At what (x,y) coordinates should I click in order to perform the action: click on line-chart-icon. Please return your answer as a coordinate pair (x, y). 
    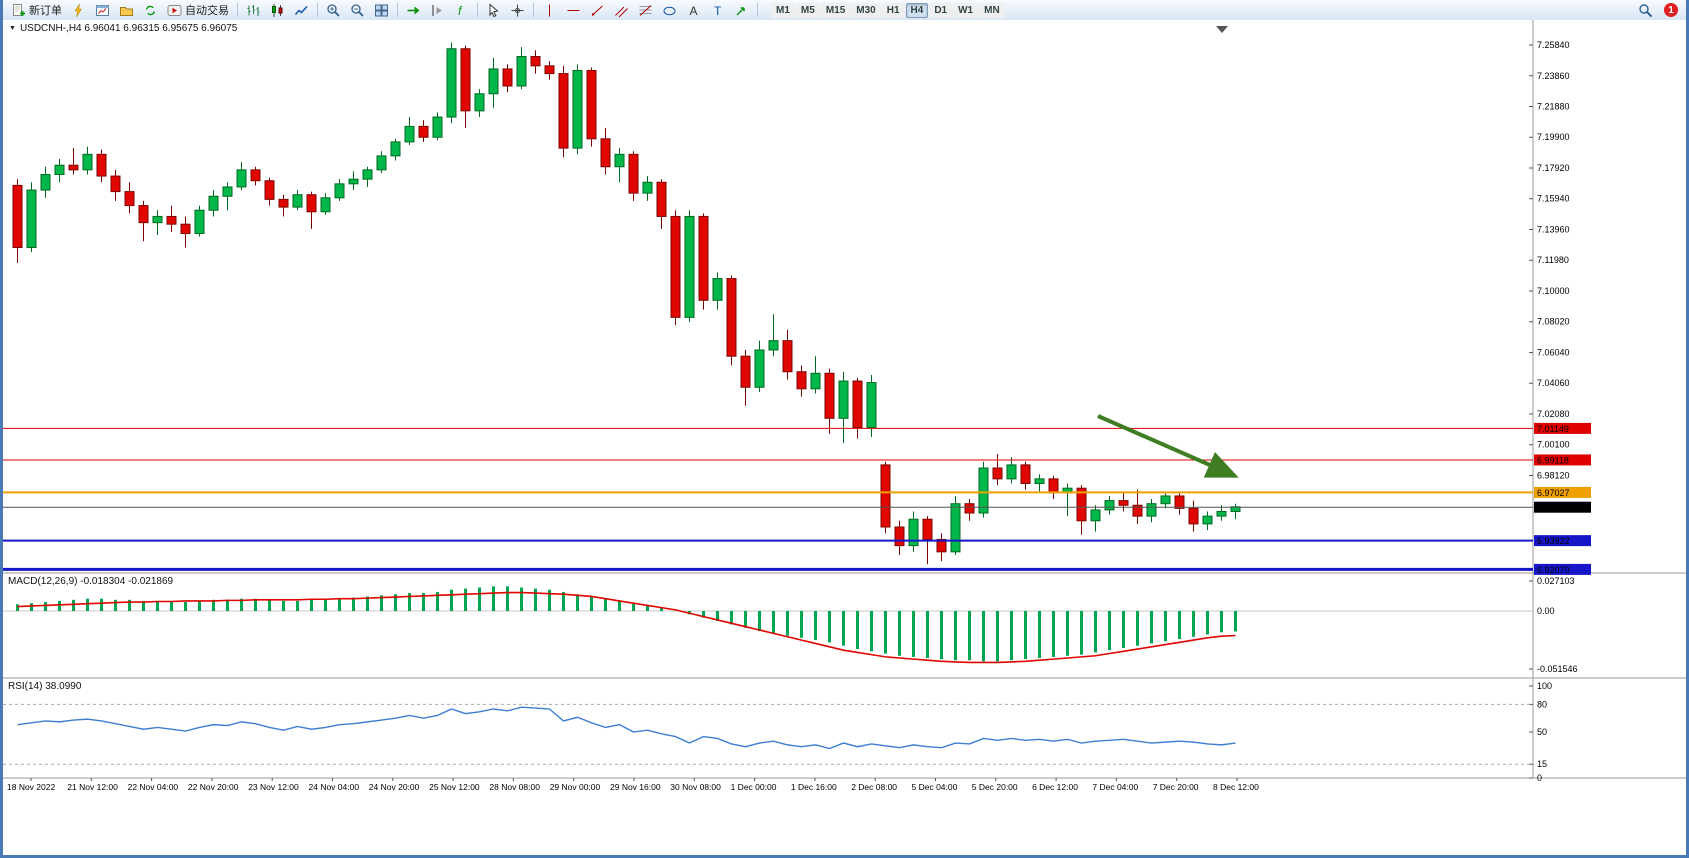
    Looking at the image, I should click on (301, 10).